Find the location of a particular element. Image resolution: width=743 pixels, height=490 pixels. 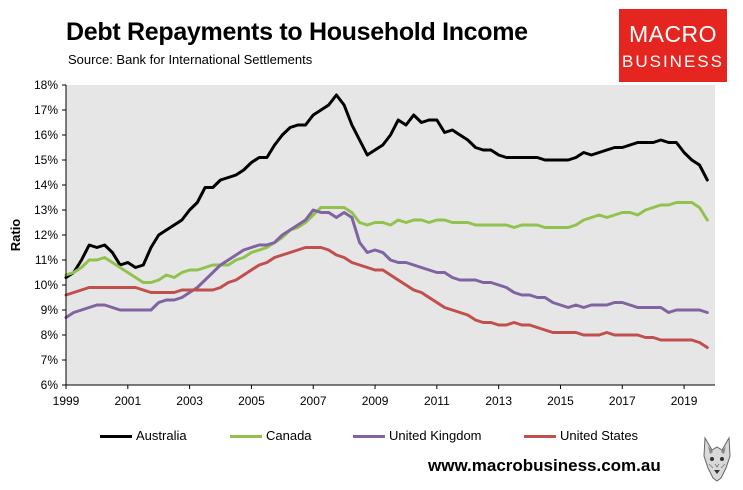

y-tick-label: 17% is located at coordinates (46, 110).